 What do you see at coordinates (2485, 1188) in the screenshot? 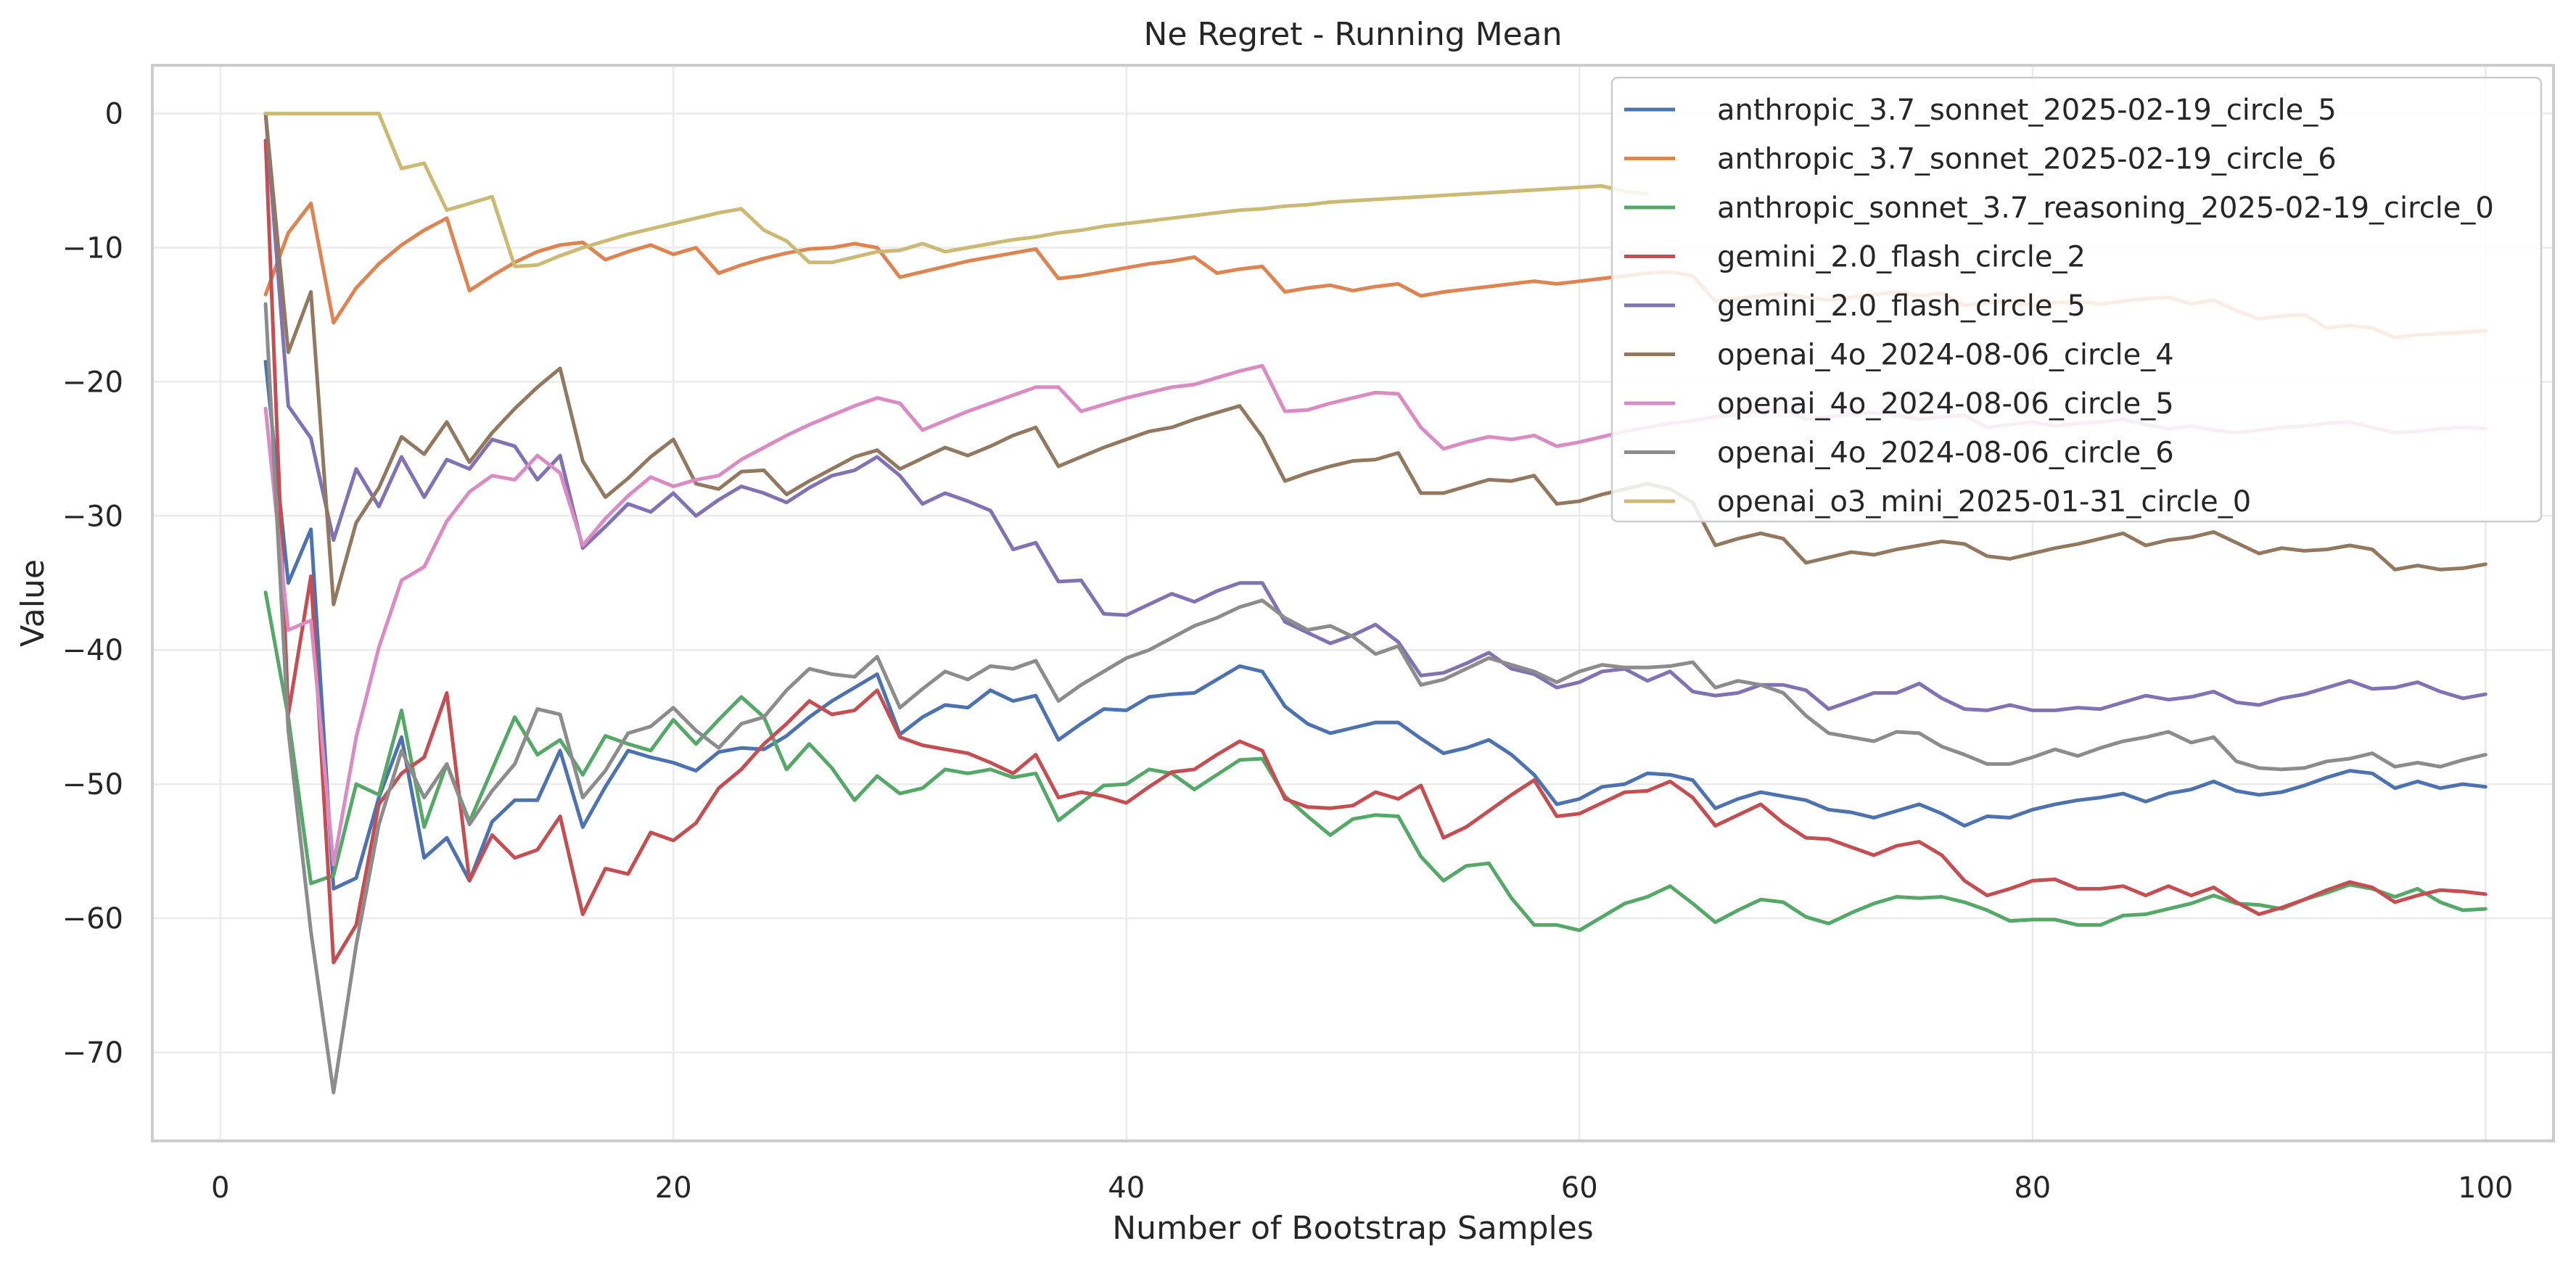
I see `x-tick-label: 100` at bounding box center [2485, 1188].